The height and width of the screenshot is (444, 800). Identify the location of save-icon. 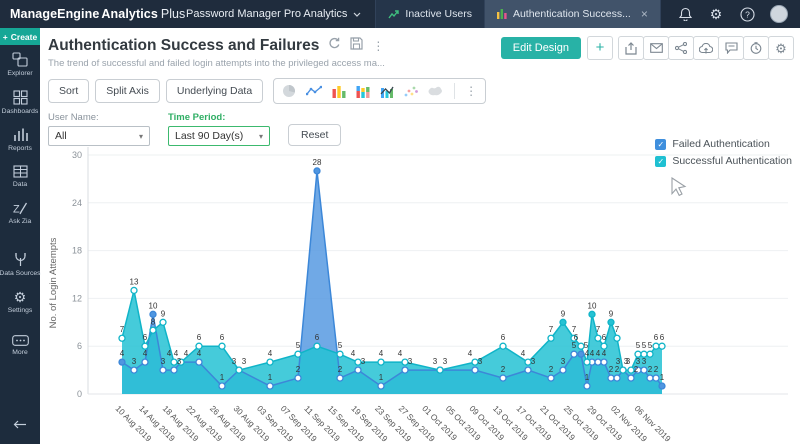
(356, 46).